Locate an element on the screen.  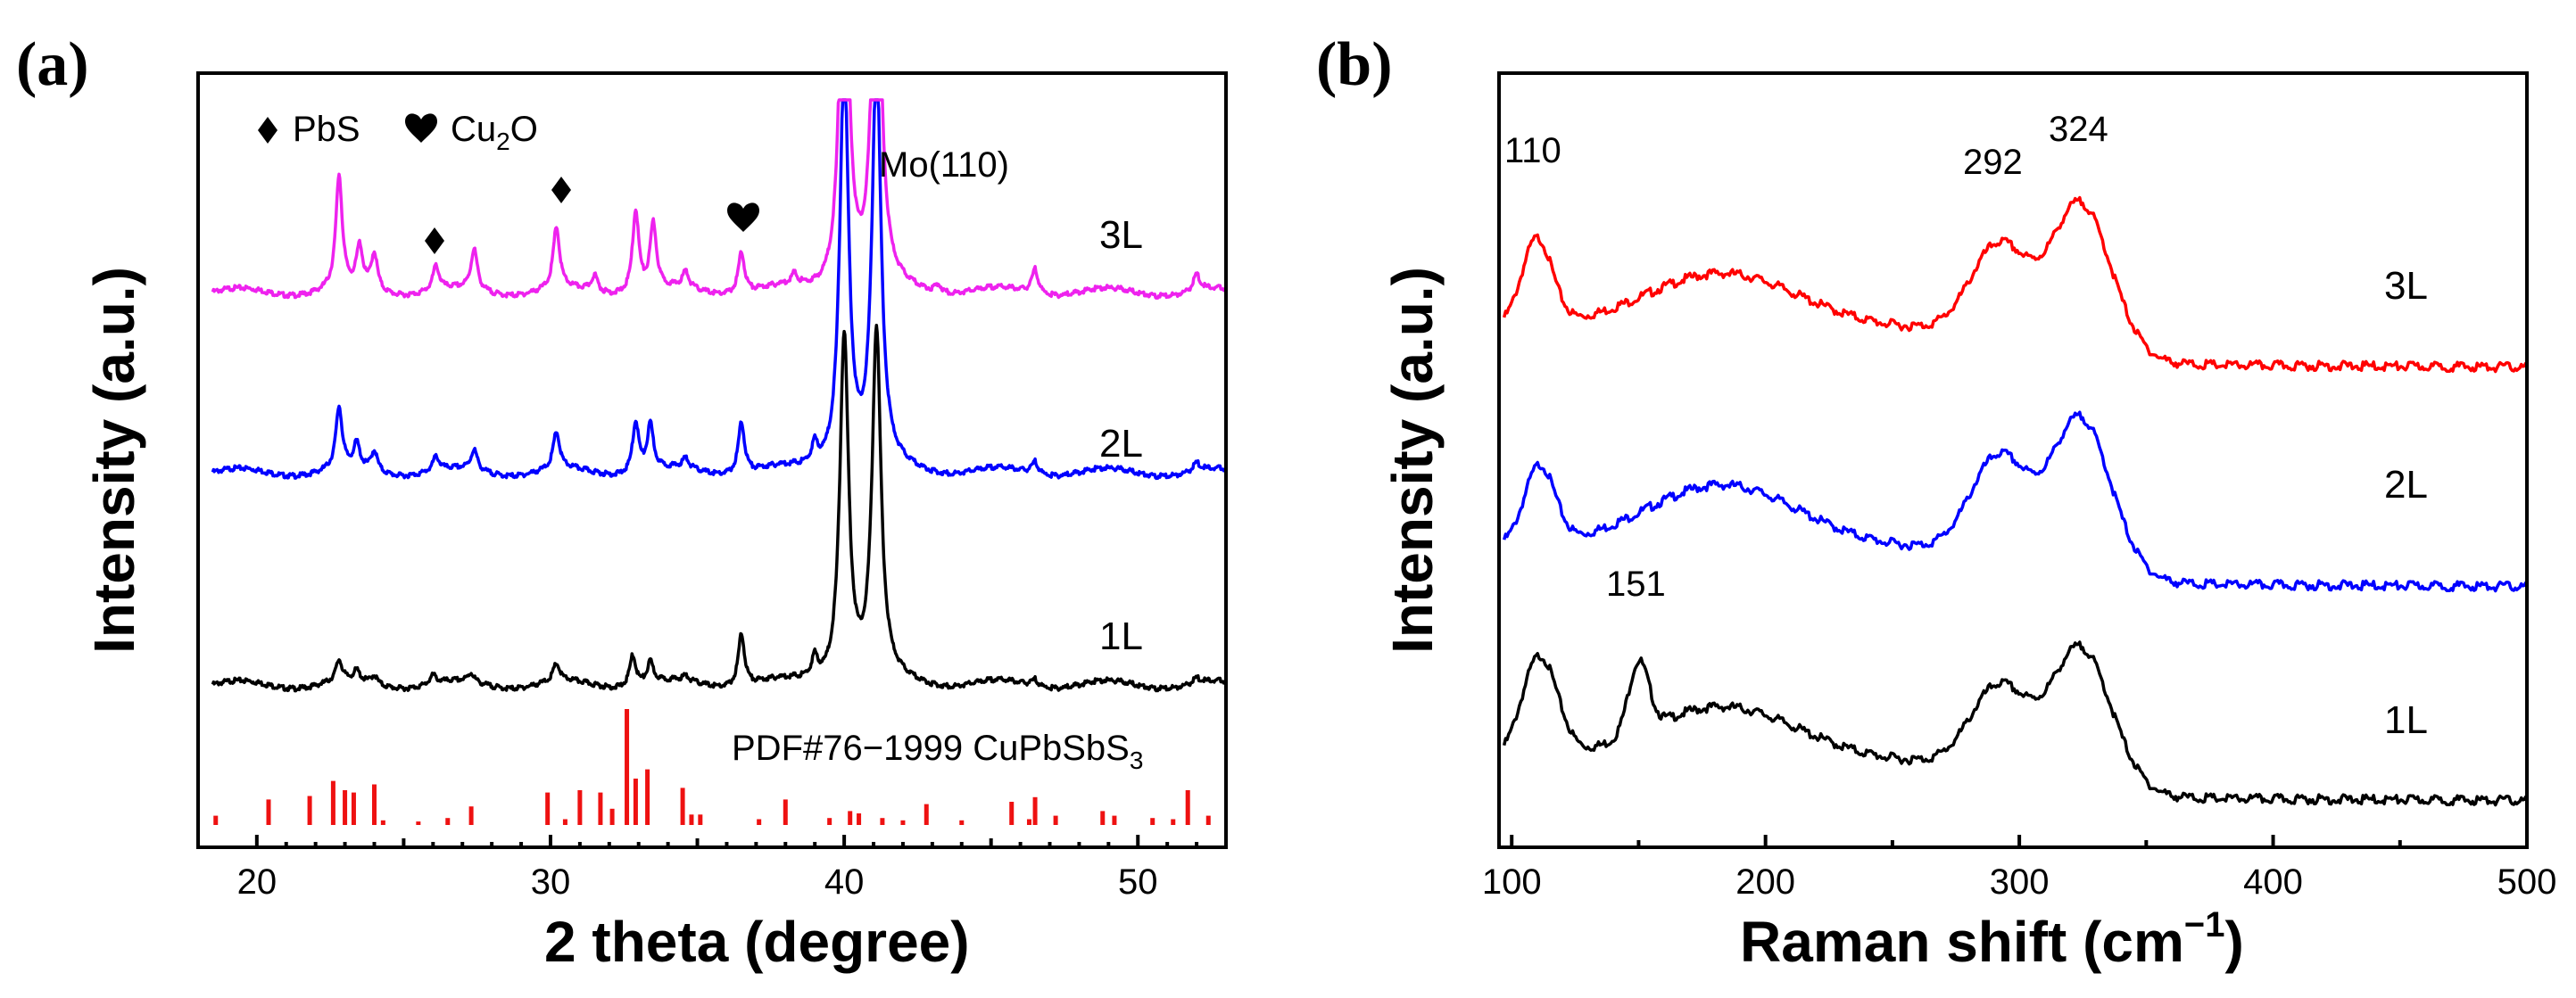
panel-a-x-axis-title: 2 theta (degree) is located at coordinates (757, 942).